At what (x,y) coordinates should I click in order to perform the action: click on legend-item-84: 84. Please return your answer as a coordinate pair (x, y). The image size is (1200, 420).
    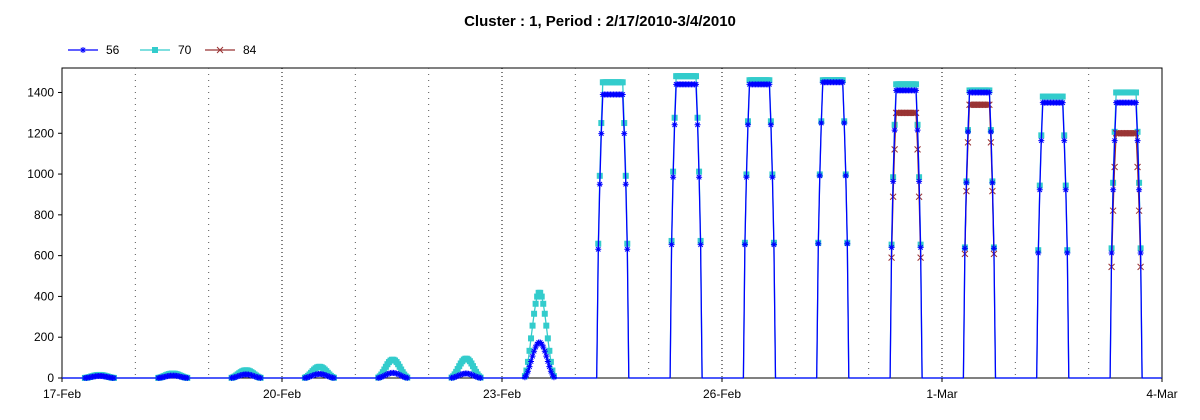
    Looking at the image, I should click on (231, 50).